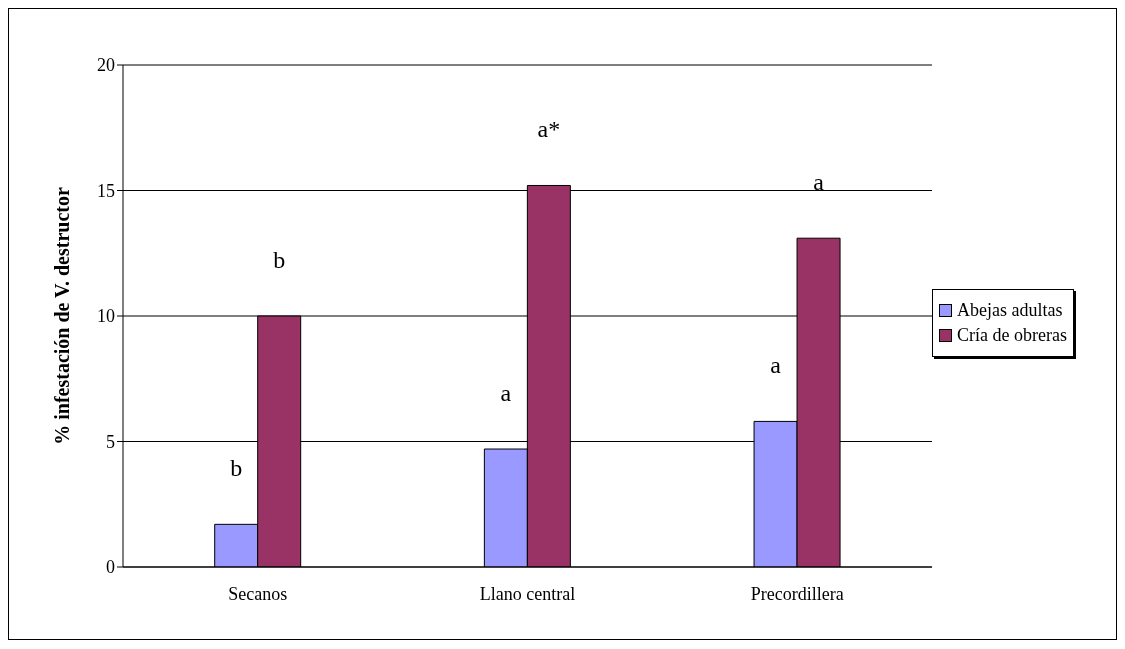  What do you see at coordinates (1012, 335) in the screenshot?
I see `legend-label: Cría de obreras` at bounding box center [1012, 335].